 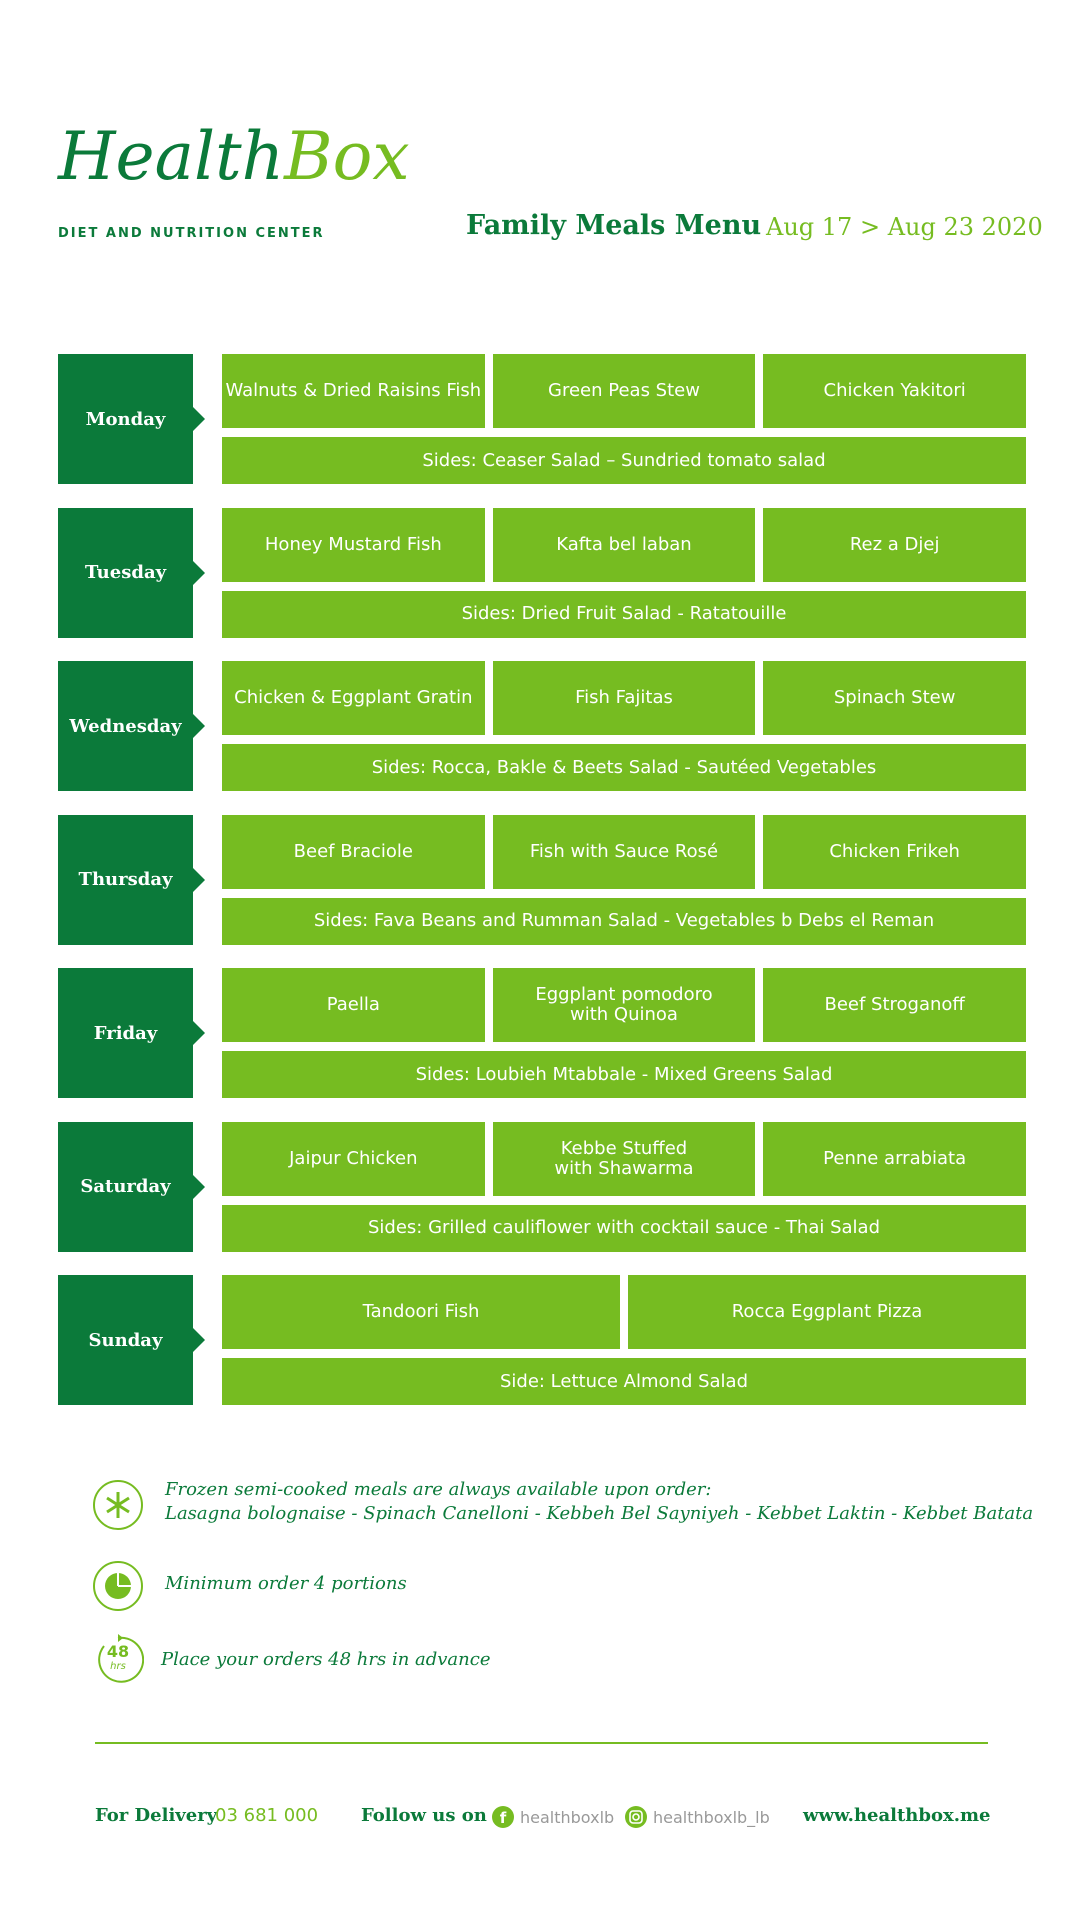 I want to click on note: Place your orders 48 hrs in advance, so click(x=326, y=1659).